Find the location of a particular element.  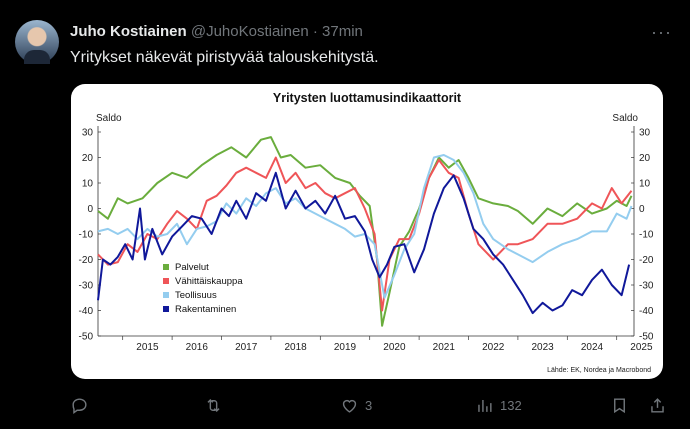

repost-icon is located at coordinates (213, 405).